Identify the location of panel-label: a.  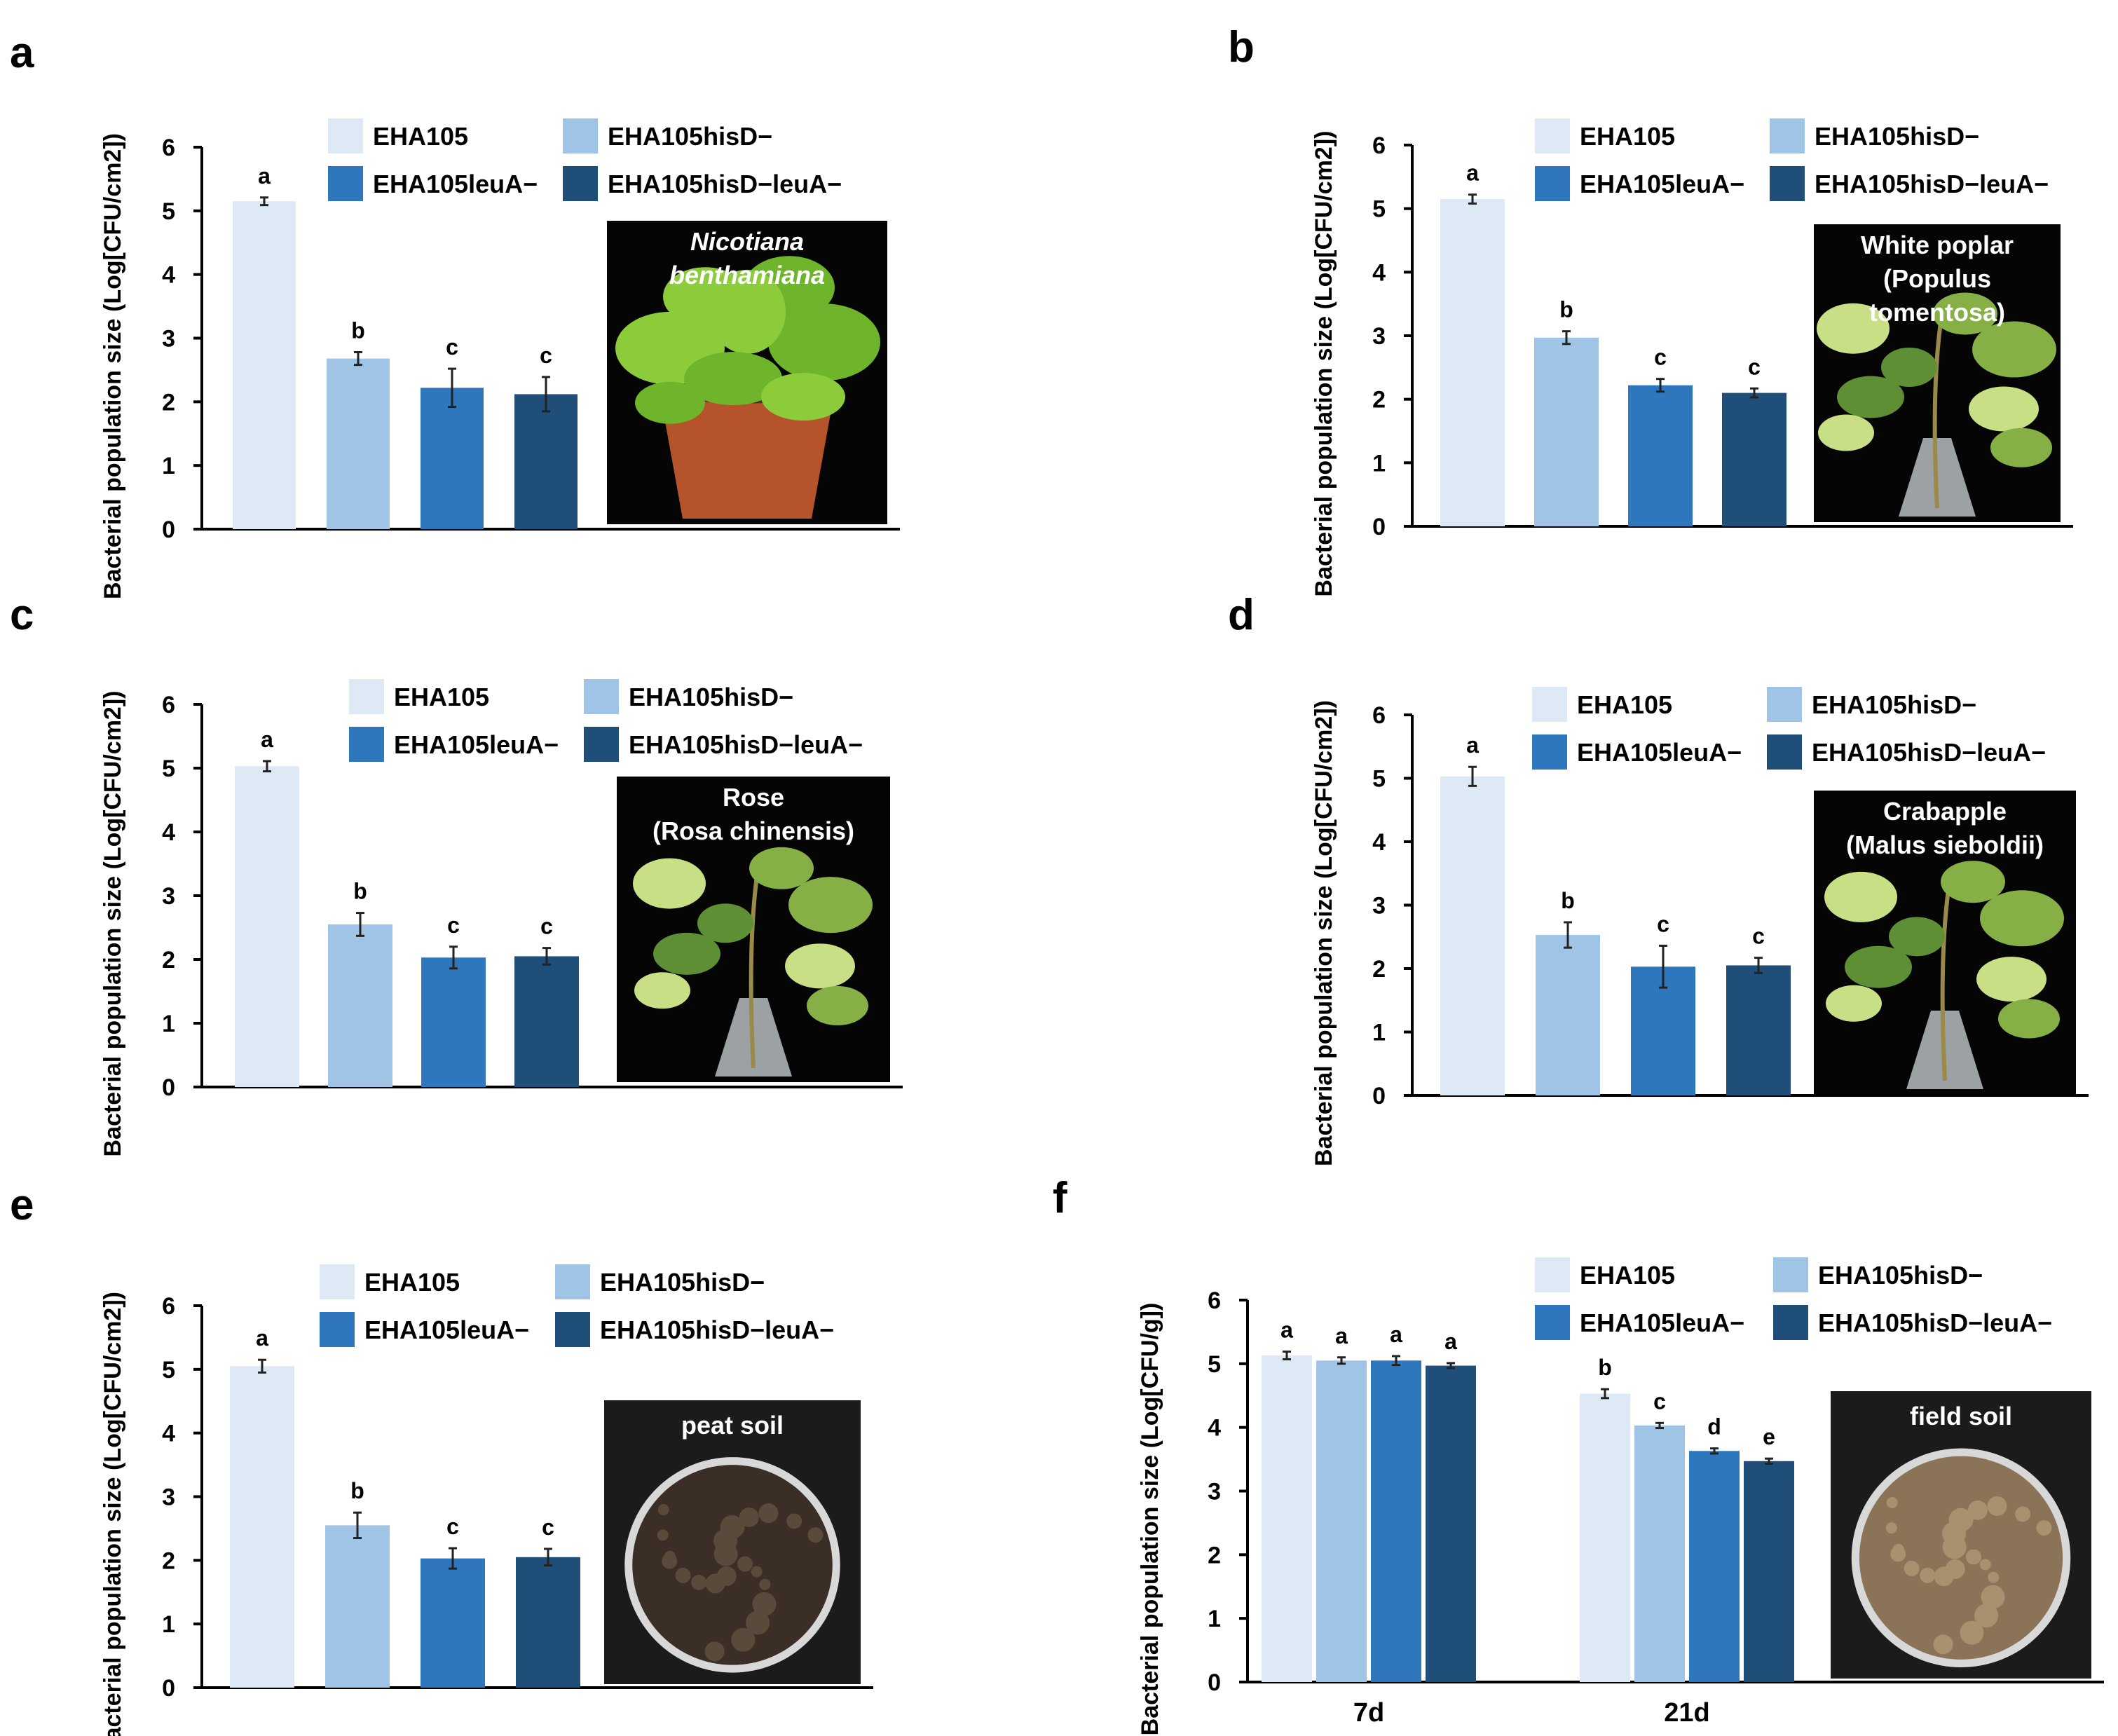
(22, 53).